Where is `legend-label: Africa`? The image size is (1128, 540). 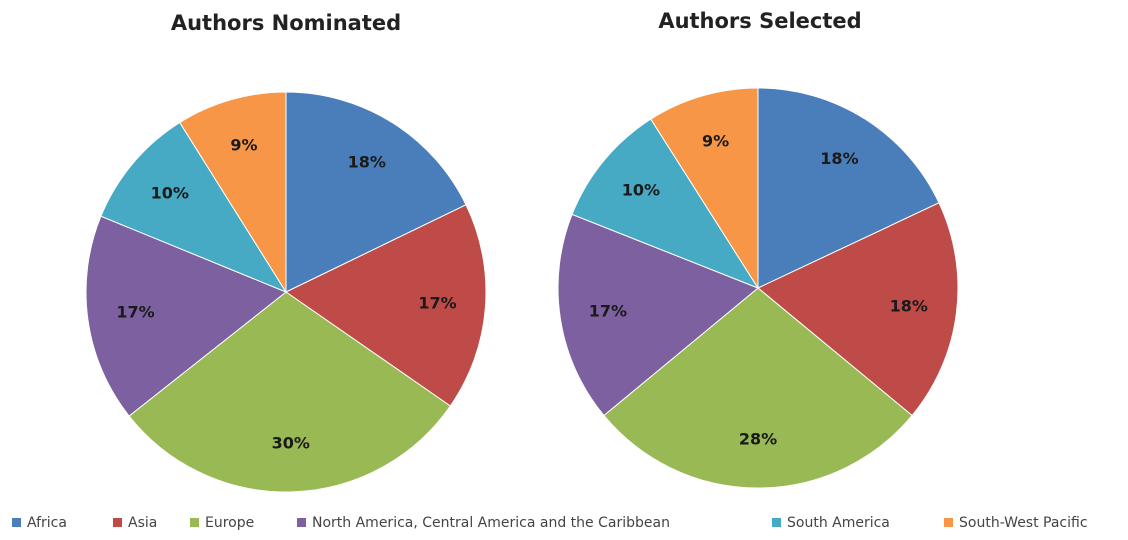
legend-label: Africa is located at coordinates (47, 523).